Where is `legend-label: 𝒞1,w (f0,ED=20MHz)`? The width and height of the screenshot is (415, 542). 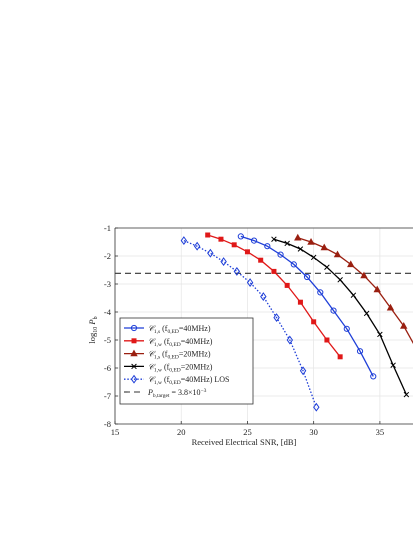 legend-label: 𝒞1,w (f0,ED=20MHz) is located at coordinates (180, 367).